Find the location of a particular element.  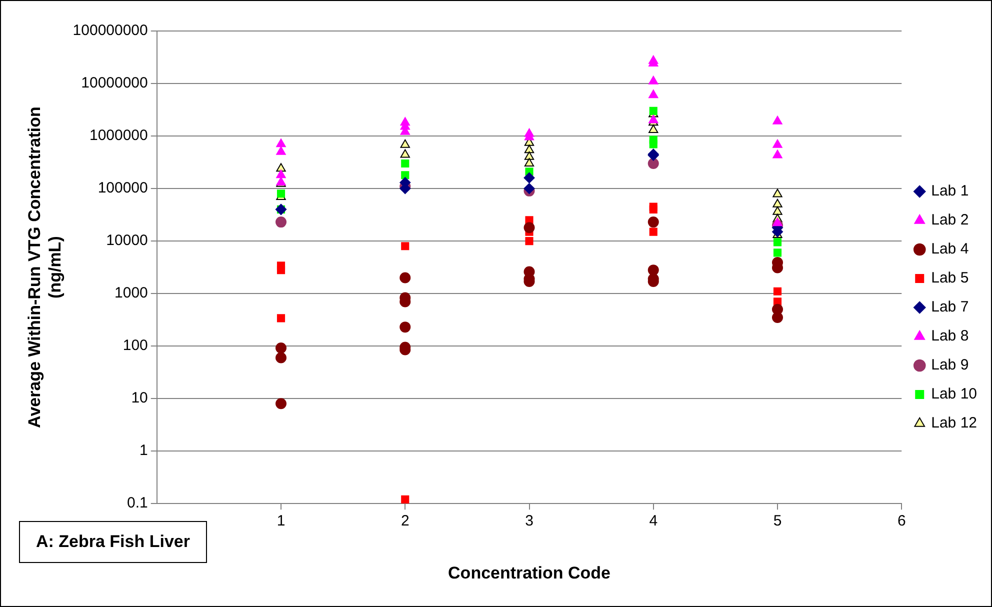

x-tick-label: 2 is located at coordinates (405, 521).